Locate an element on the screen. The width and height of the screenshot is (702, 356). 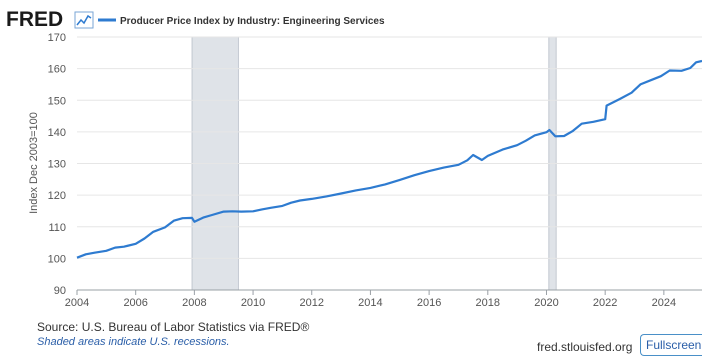
x-tick-label: 2014 is located at coordinates (370, 303).